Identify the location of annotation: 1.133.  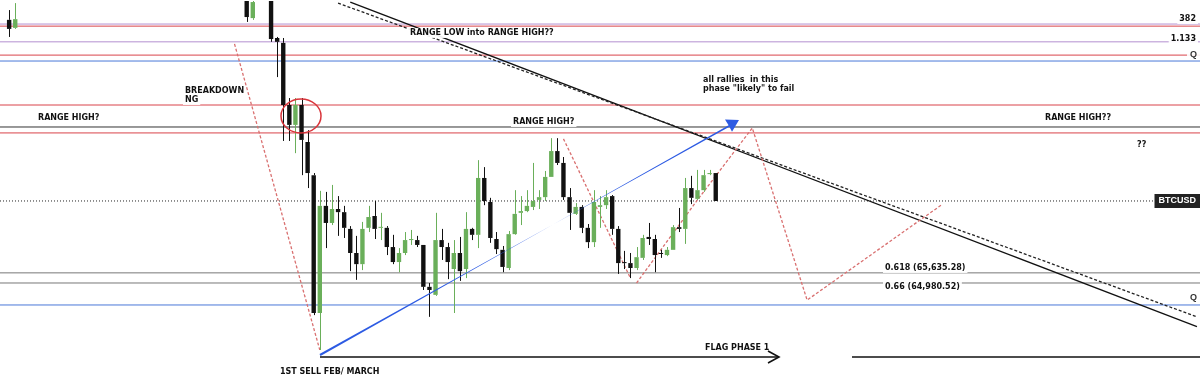
(1183, 39).